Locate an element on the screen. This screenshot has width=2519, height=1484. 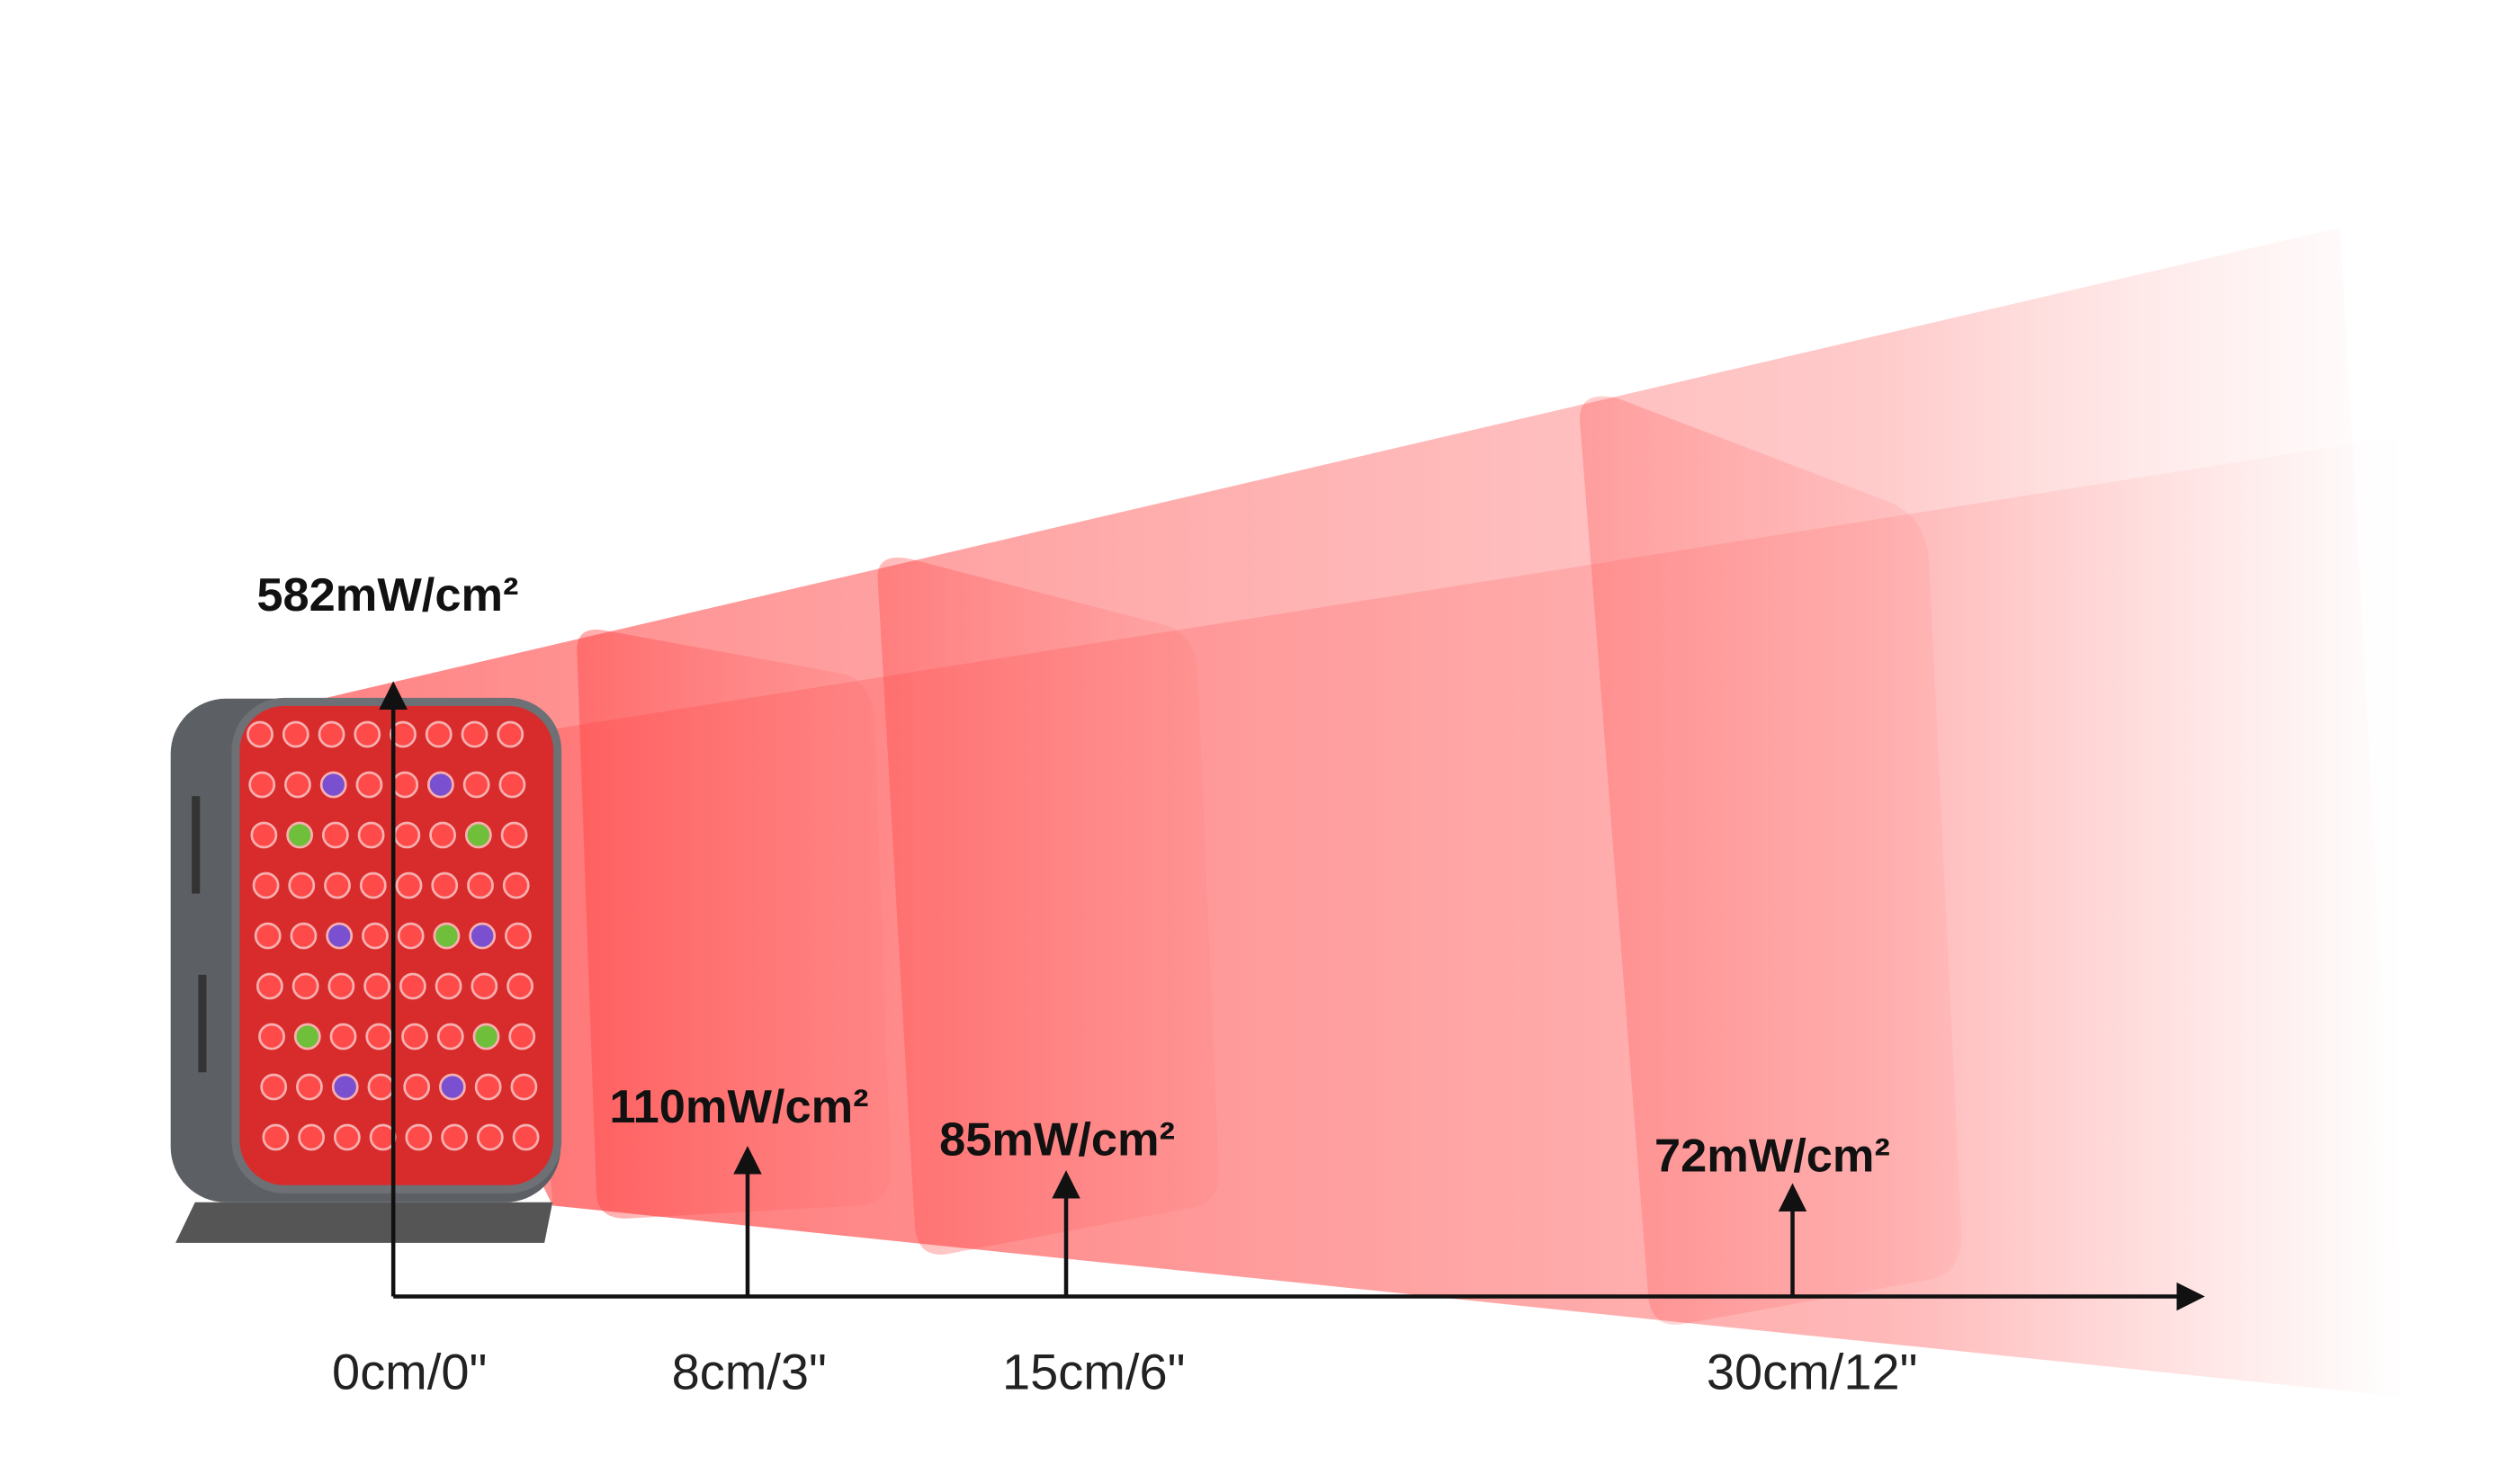
led-grid is located at coordinates (393, 935).